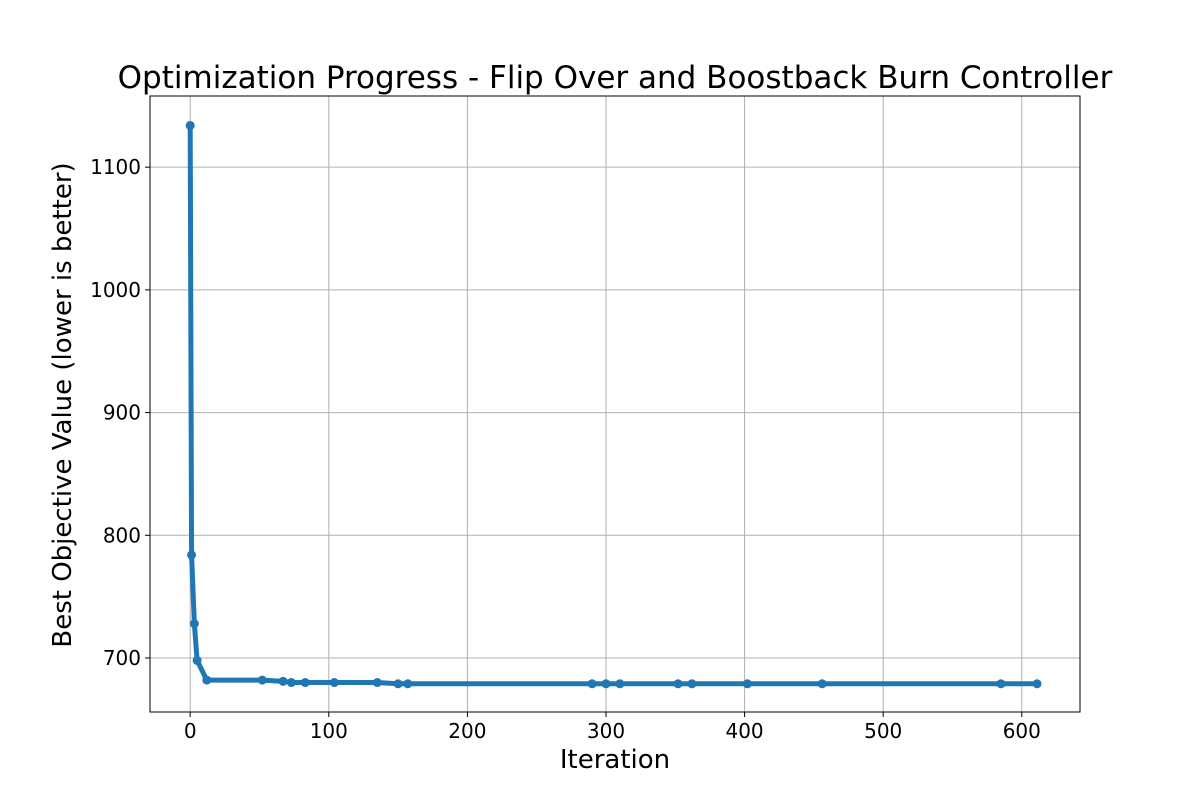 This screenshot has height=800, width=1200. Describe the element at coordinates (63, 404) in the screenshot. I see `y-axis-label: Best Objective Value (lower is better)` at that location.